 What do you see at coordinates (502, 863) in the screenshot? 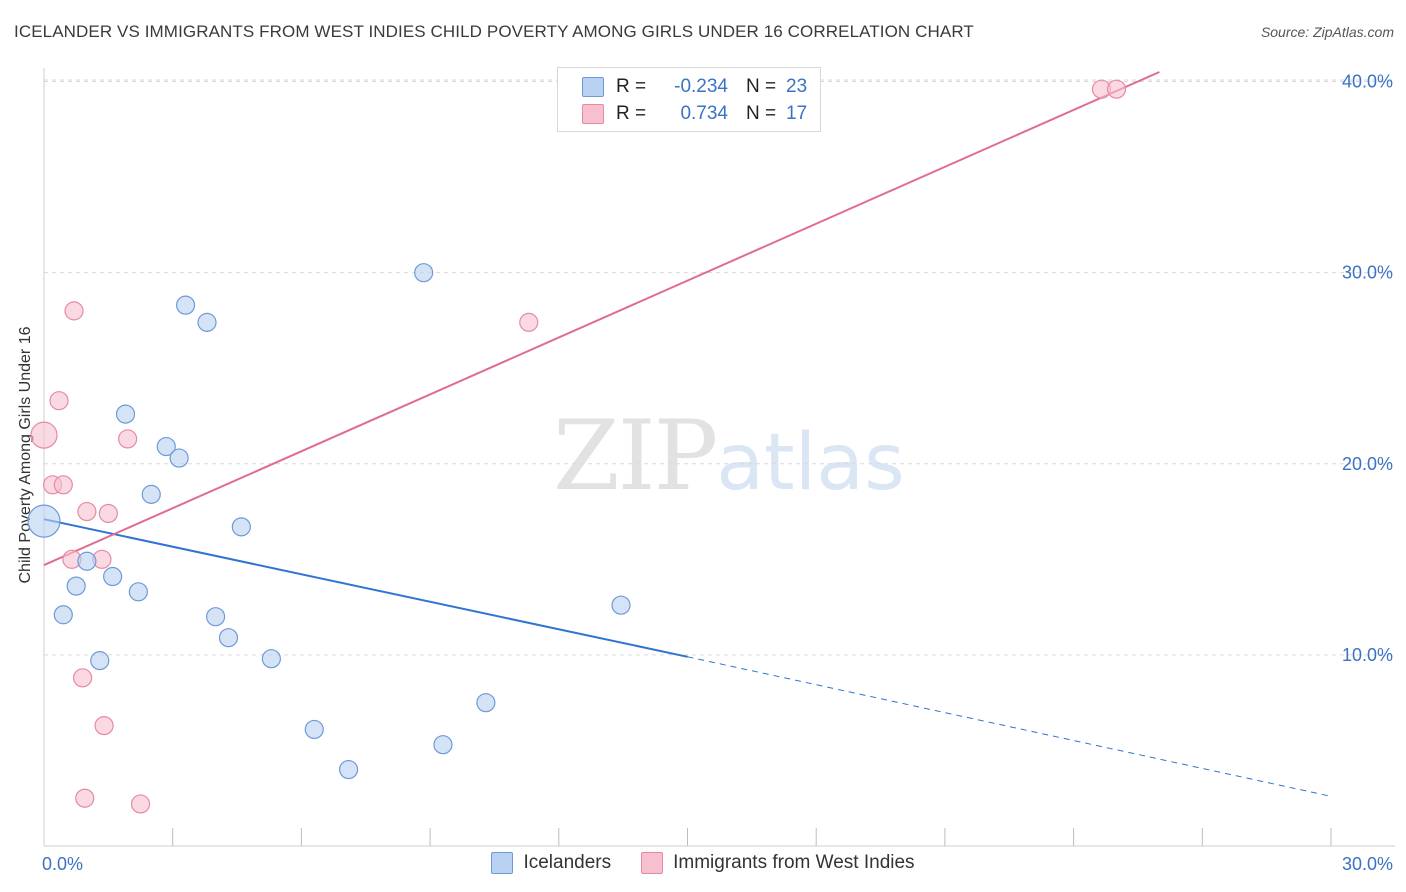
I see `icelanders-legend-swatch` at bounding box center [502, 863].